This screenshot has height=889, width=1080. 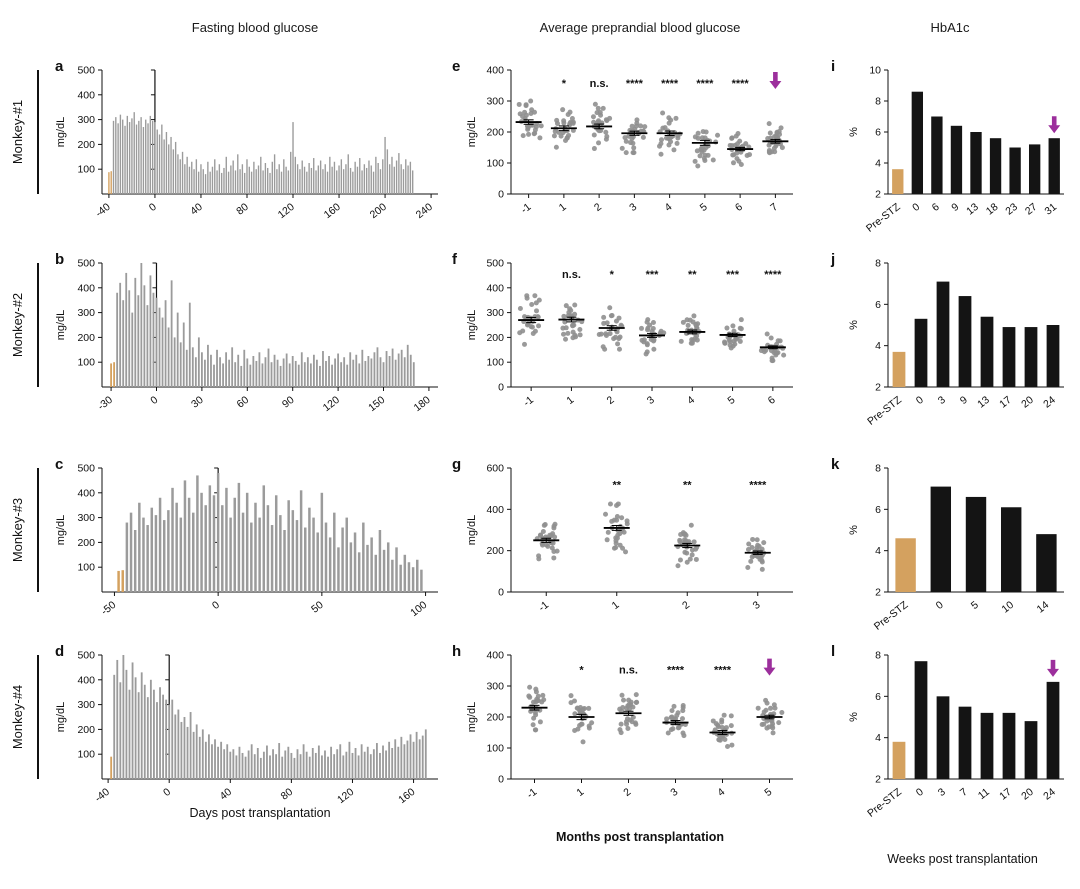 What do you see at coordinates (495, 469) in the screenshot?
I see `svg-text: 600` at bounding box center [495, 469].